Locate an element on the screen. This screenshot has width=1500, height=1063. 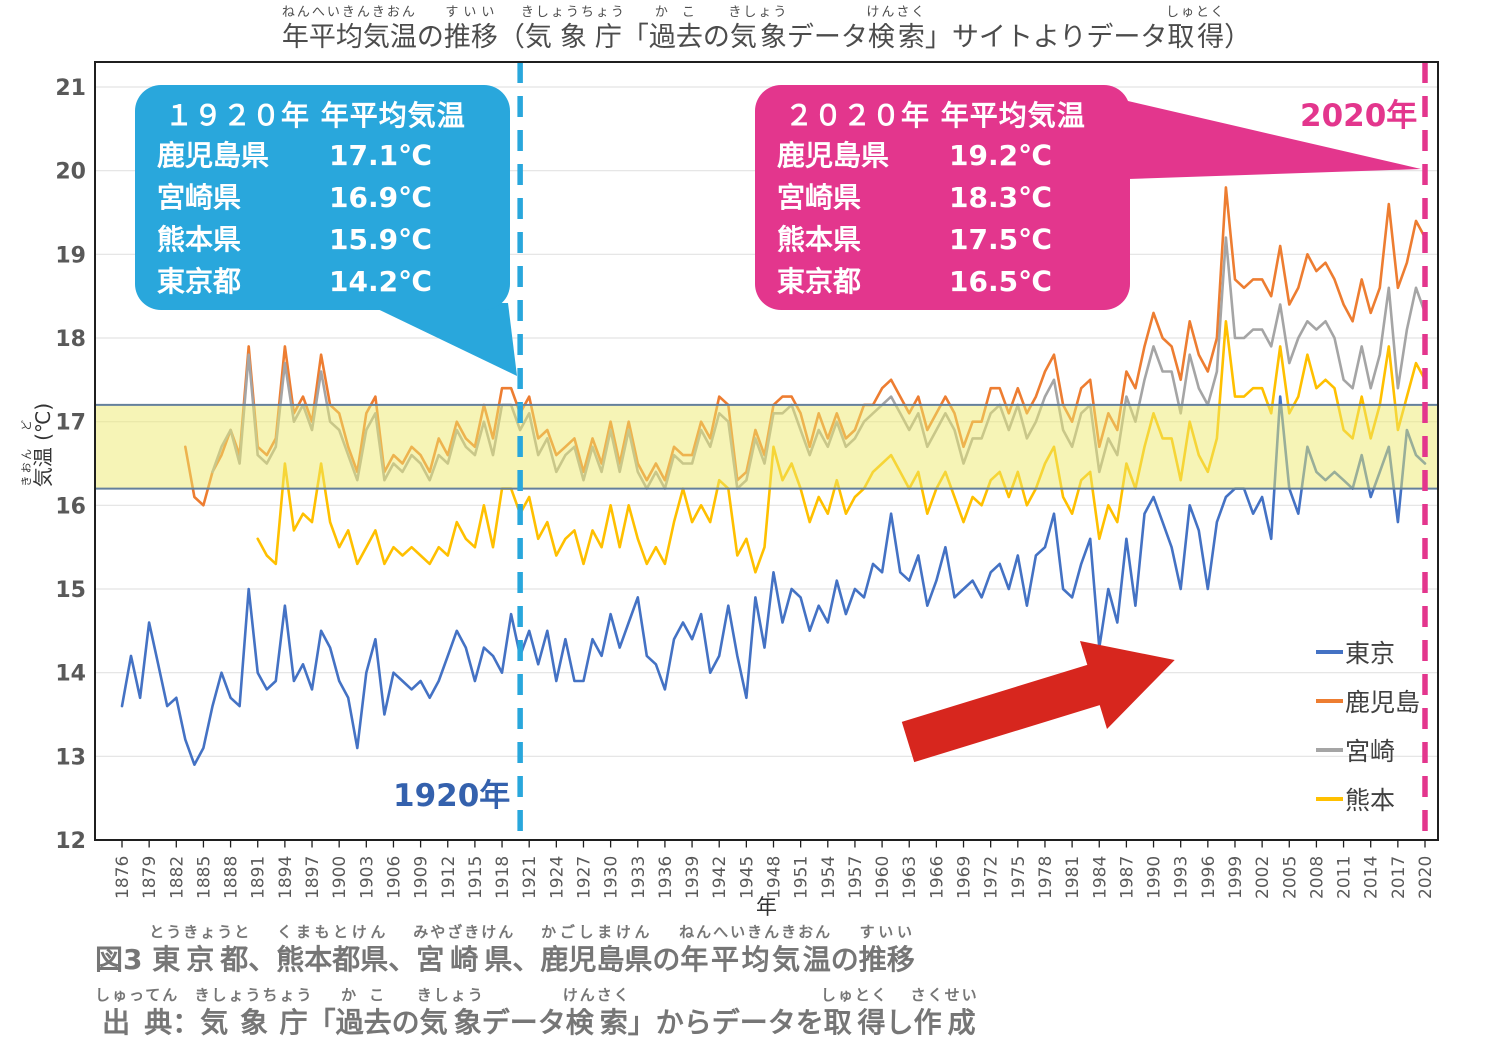
legend-item-tokyo: 東京 is located at coordinates (1368, 652).